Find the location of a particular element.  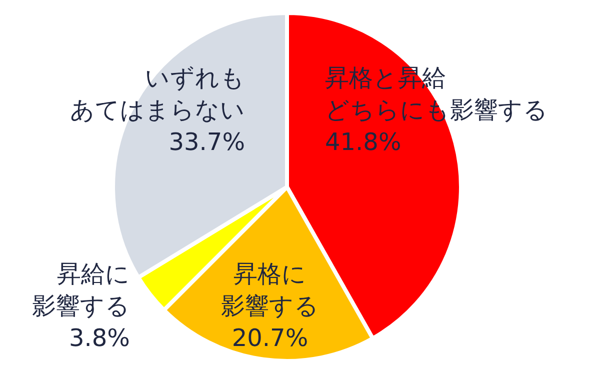

data-label: 33.7% is located at coordinates (206, 142).